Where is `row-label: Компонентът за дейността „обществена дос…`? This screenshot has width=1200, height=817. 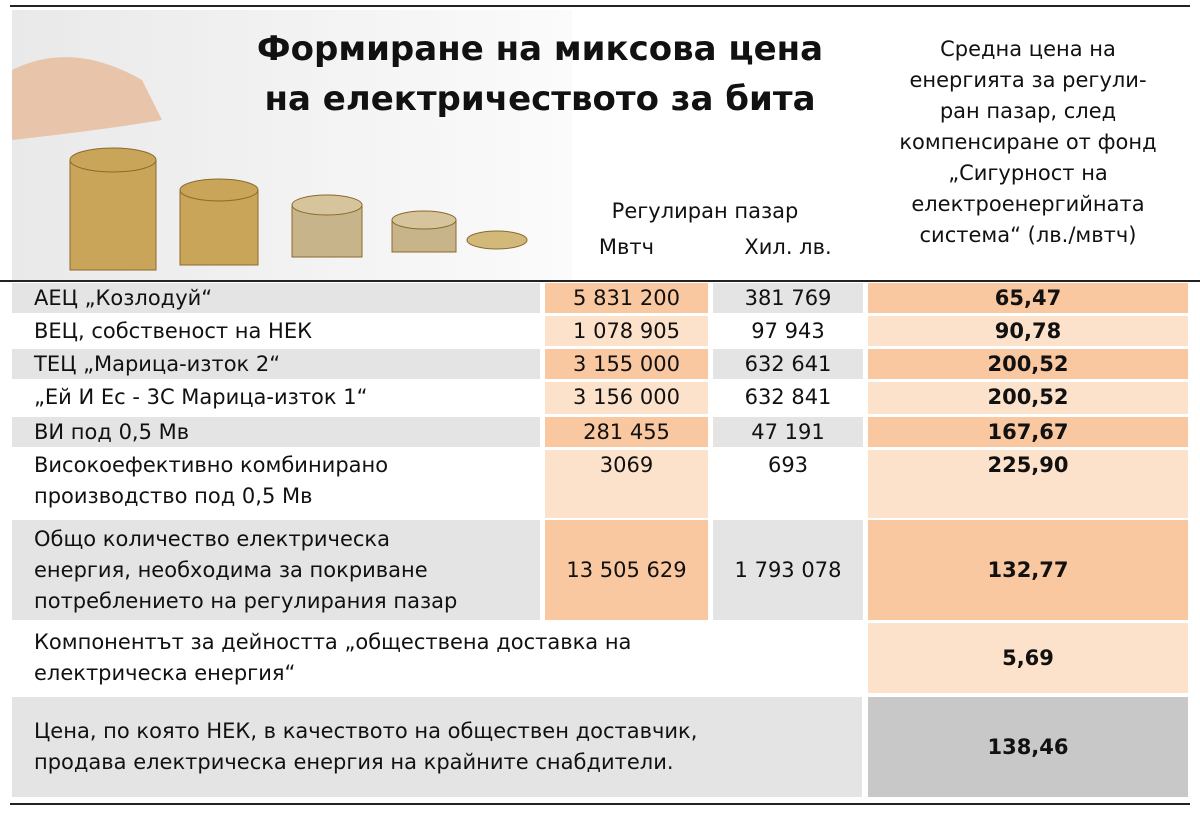 row-label: Компонентът за дейността „обществена дос… is located at coordinates (437, 658).